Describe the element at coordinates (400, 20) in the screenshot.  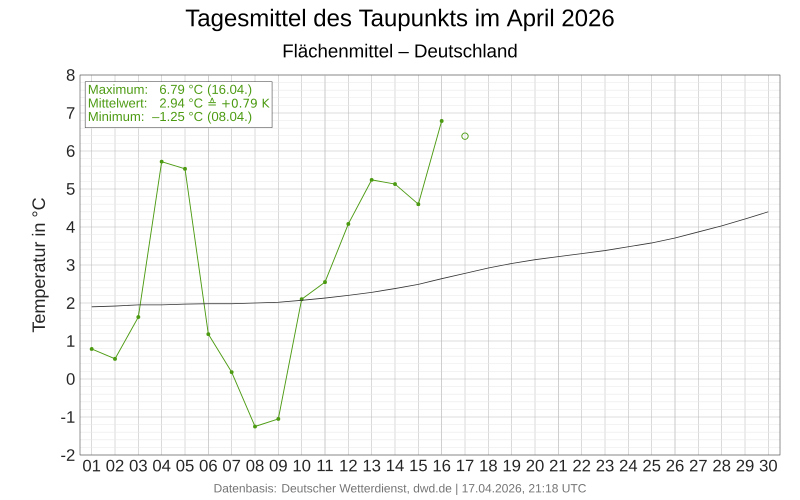
I see `chart-title: Tagesmittel des Taupunkts im April 2026` at that location.